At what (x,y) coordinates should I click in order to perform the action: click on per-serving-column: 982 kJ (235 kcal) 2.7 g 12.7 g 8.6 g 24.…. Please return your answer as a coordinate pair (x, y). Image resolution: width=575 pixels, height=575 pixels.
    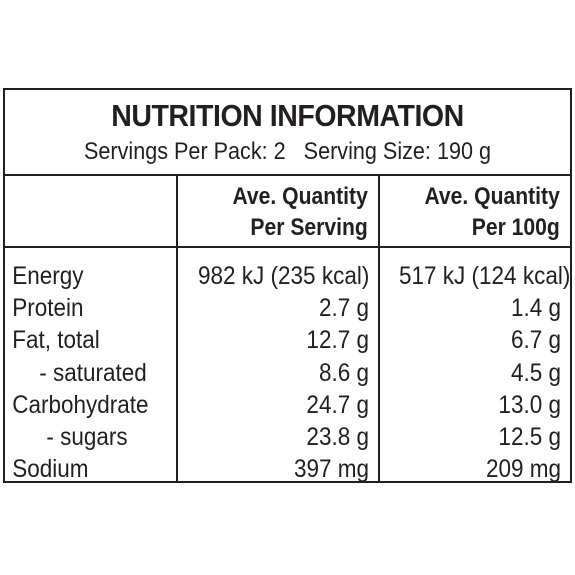
    Looking at the image, I should click on (279, 365).